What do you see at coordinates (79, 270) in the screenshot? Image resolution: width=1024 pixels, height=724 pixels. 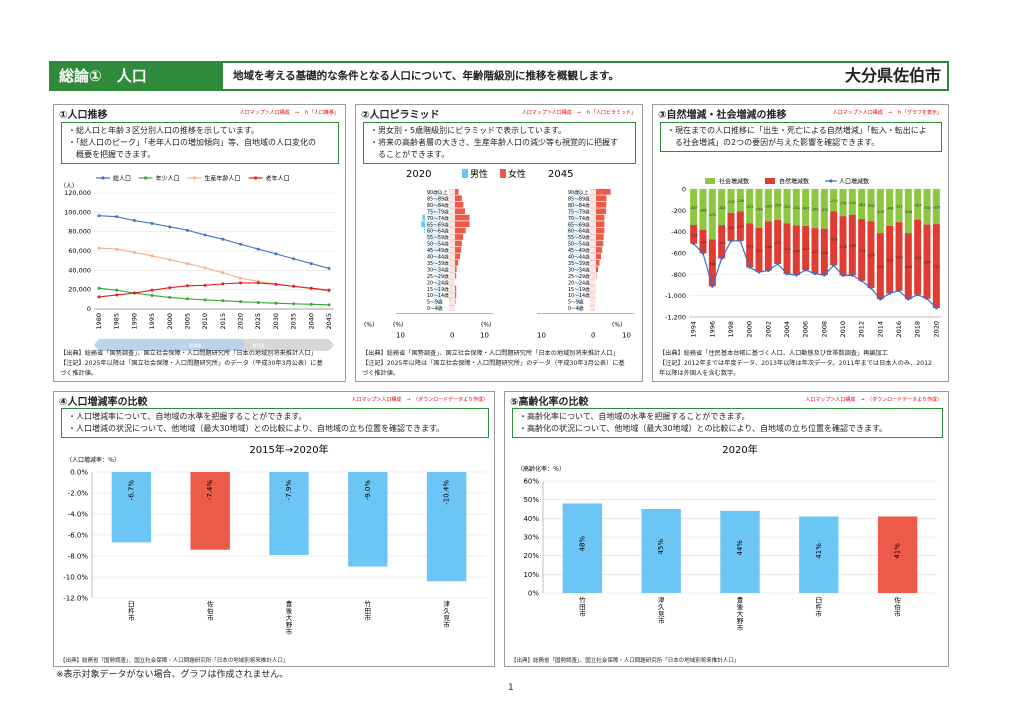 I see `y-tick-label: 40,000` at bounding box center [79, 270].